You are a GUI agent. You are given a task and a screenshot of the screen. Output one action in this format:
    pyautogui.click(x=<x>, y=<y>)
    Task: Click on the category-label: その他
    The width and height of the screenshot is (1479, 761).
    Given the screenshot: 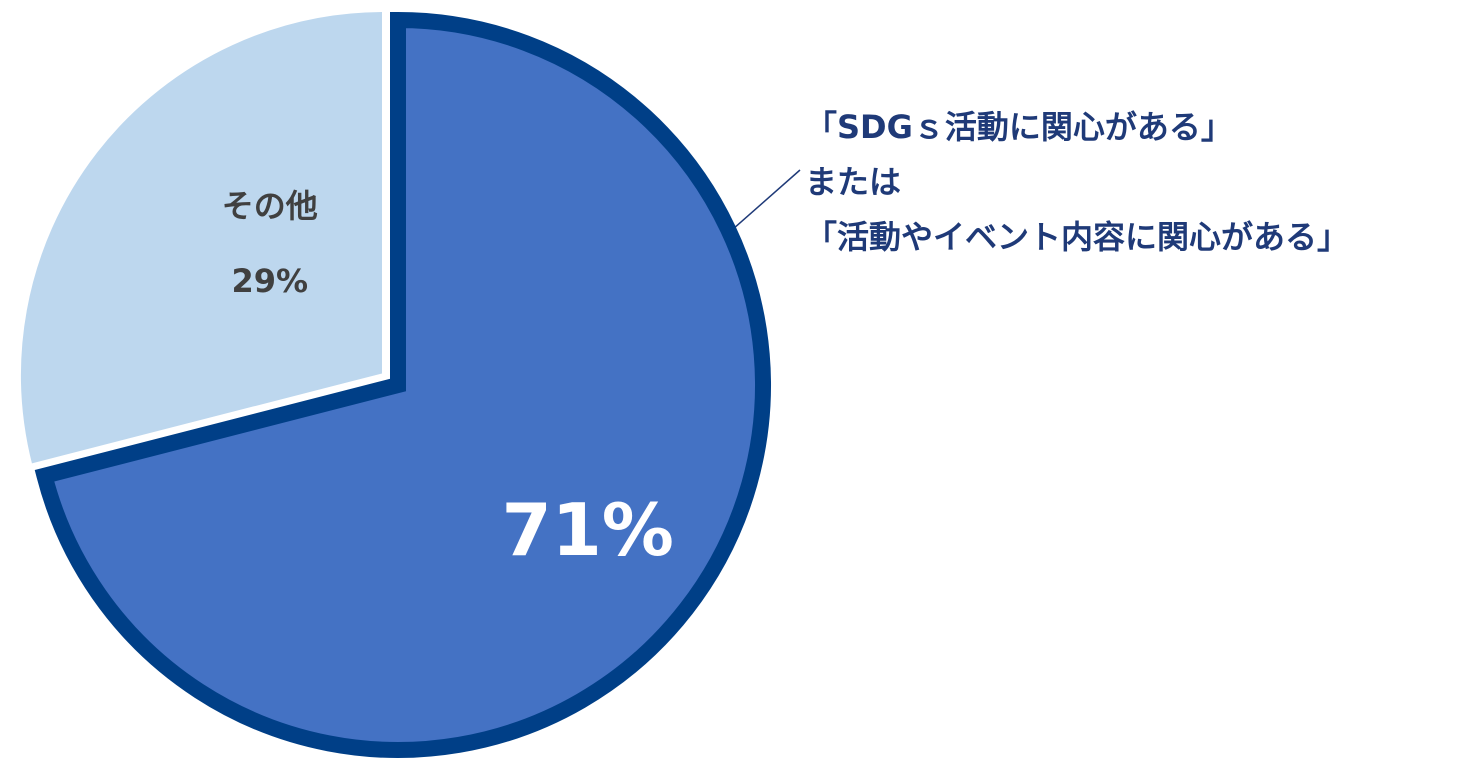 What is the action you would take?
    pyautogui.click(x=270, y=206)
    